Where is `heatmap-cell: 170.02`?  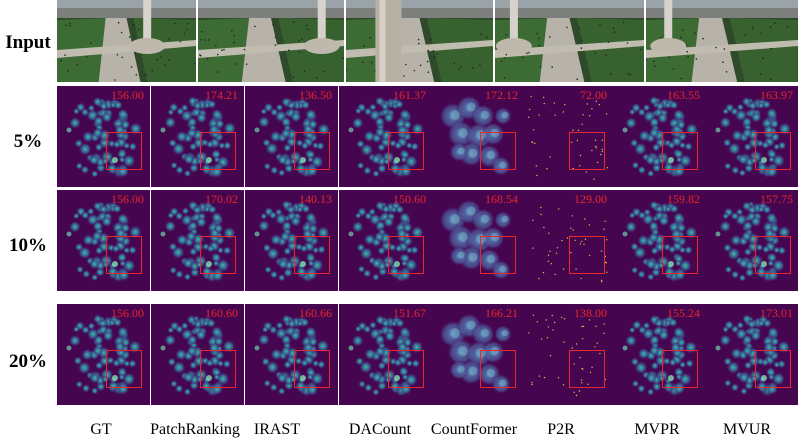
heatmap-cell: 170.02 is located at coordinates (197, 240).